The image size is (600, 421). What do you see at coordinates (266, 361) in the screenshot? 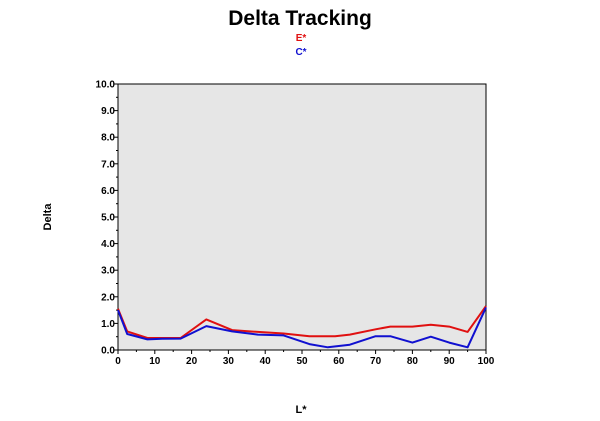
I see `x-tick-label: 40` at bounding box center [266, 361].